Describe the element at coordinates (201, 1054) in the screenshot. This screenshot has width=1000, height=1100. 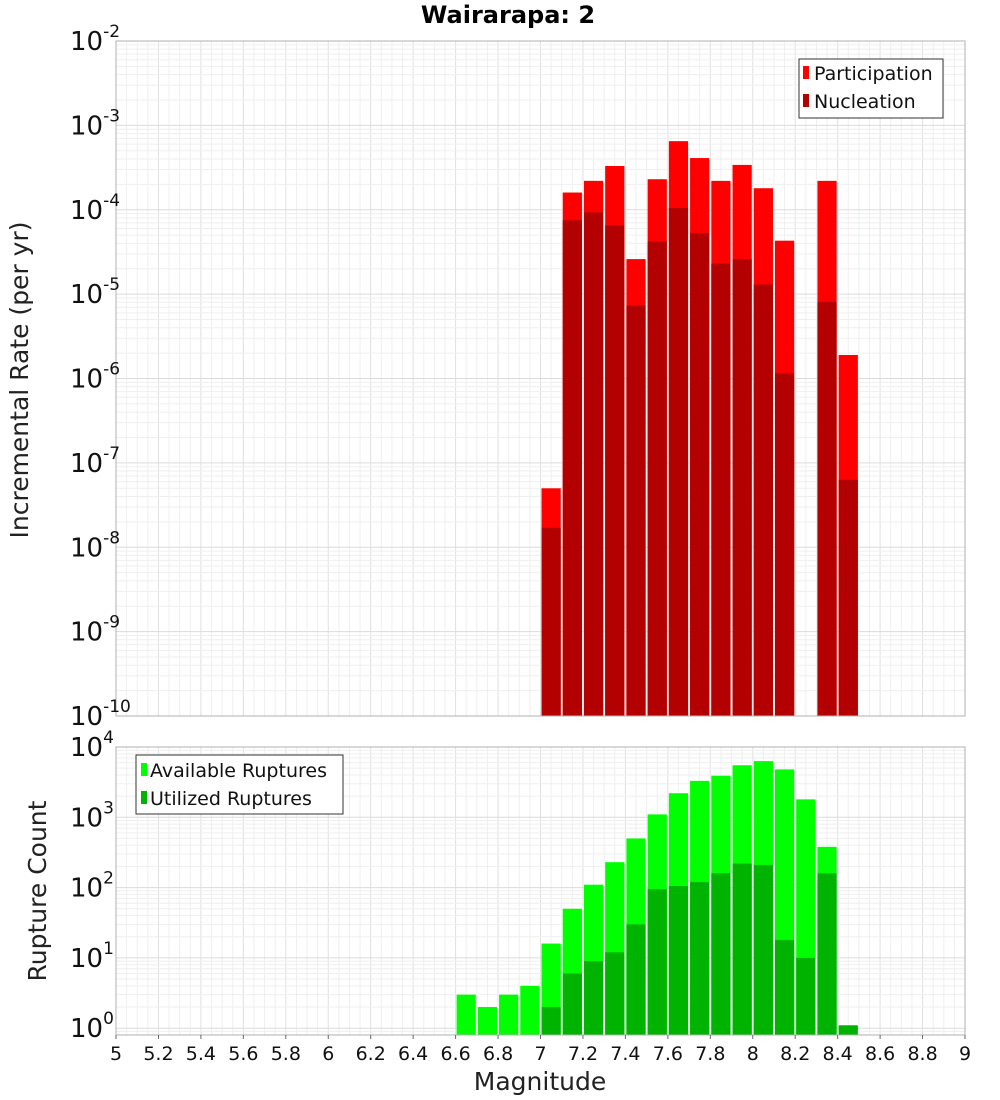
I see `x-tick-label: 5.4` at that location.